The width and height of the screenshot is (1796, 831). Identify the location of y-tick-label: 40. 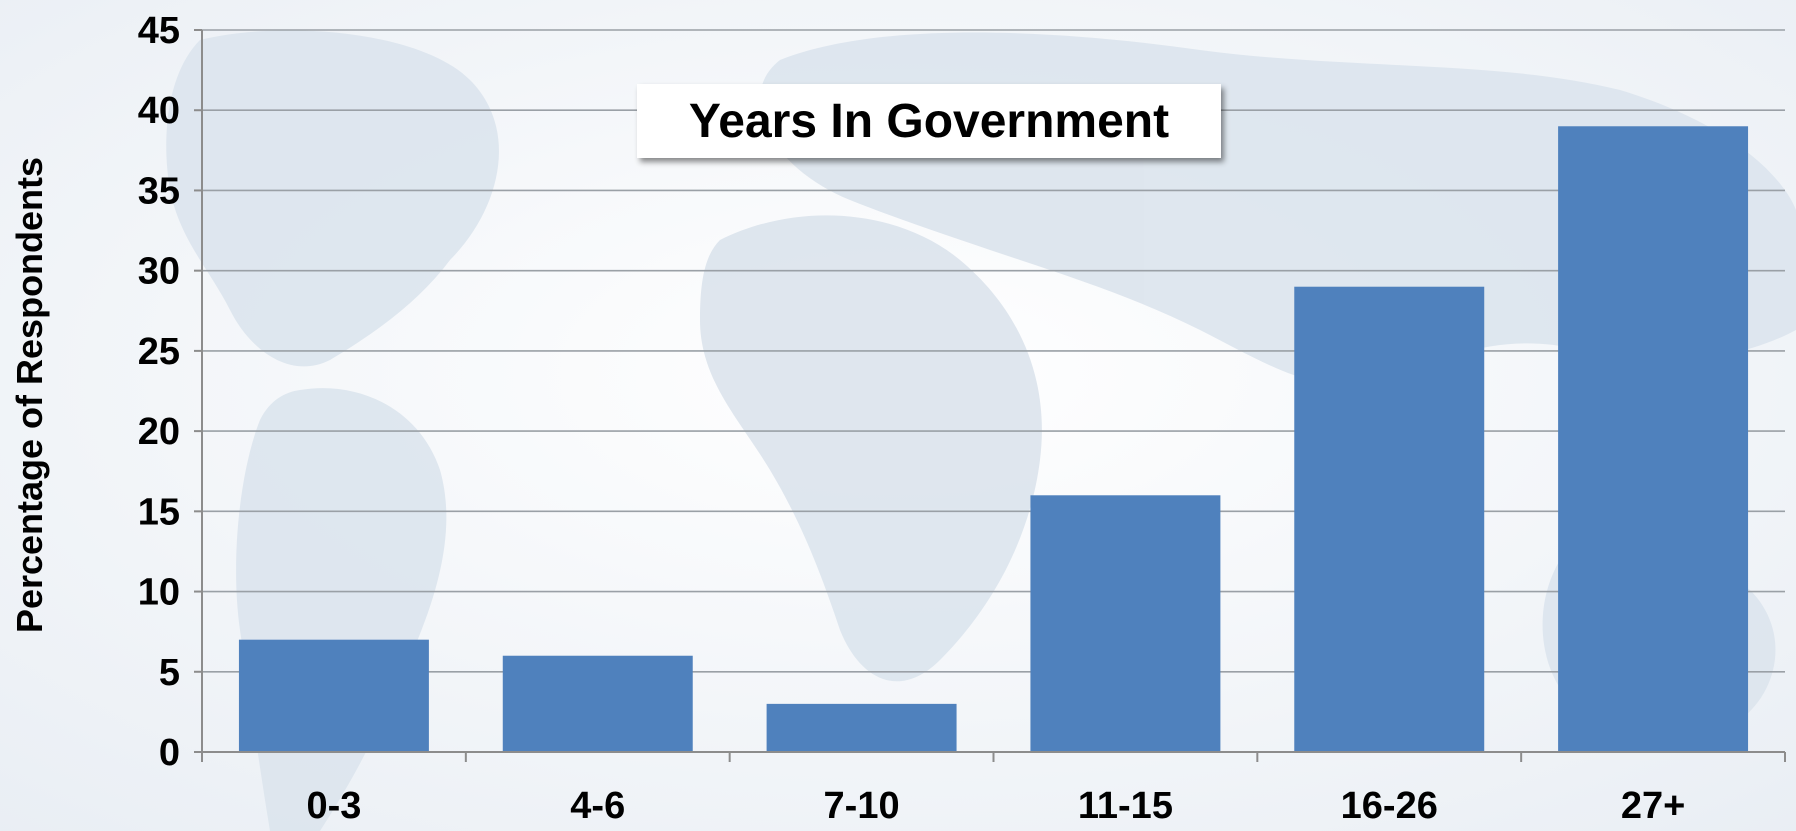
(159, 111).